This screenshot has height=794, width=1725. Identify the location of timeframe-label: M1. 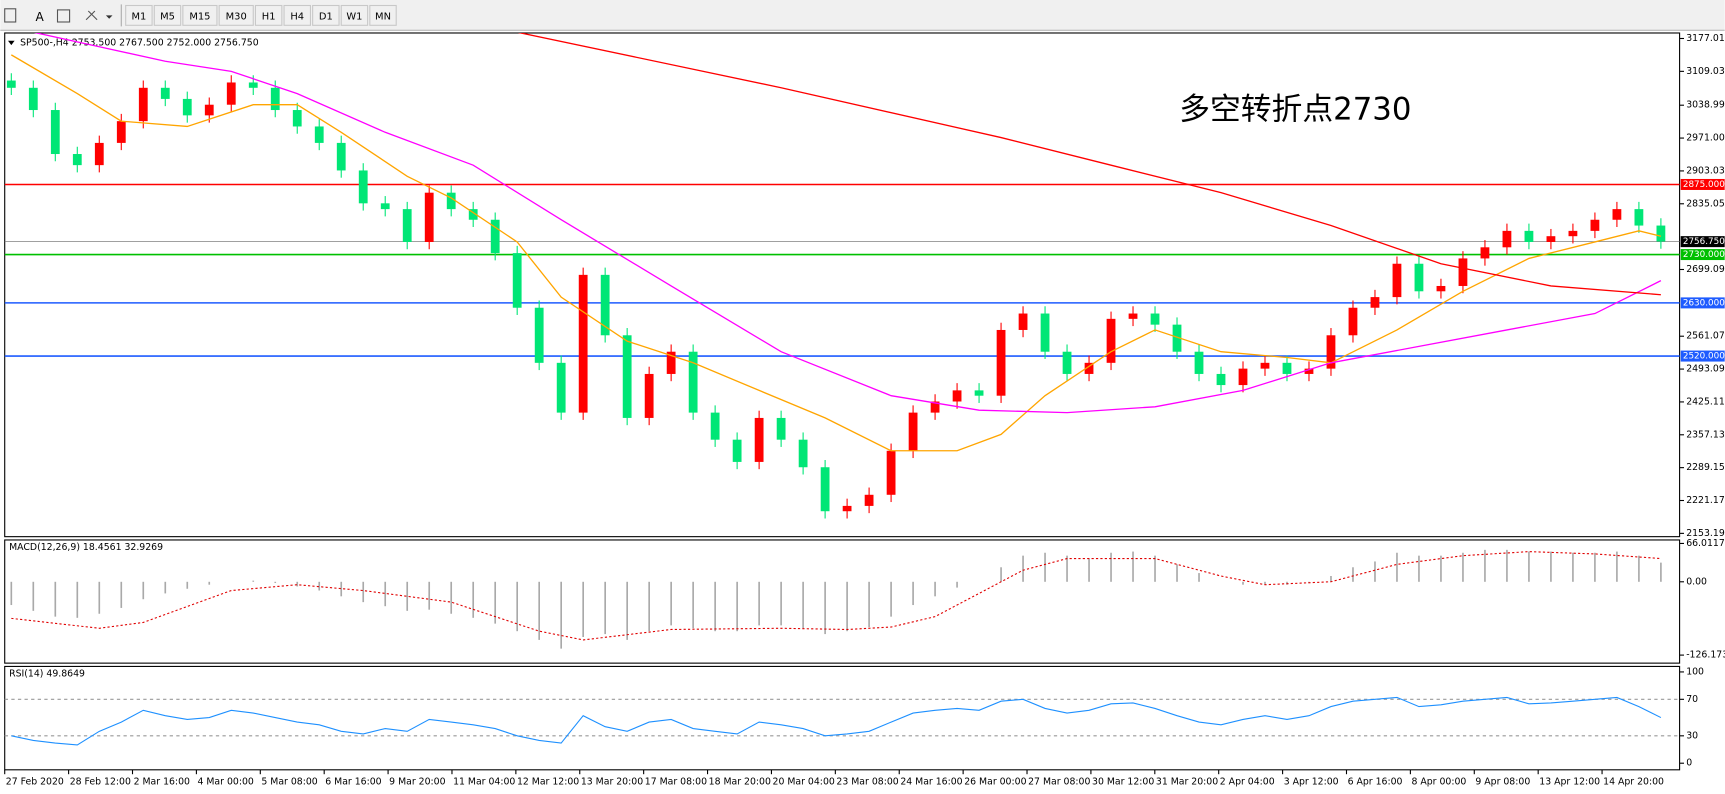
(138, 16).